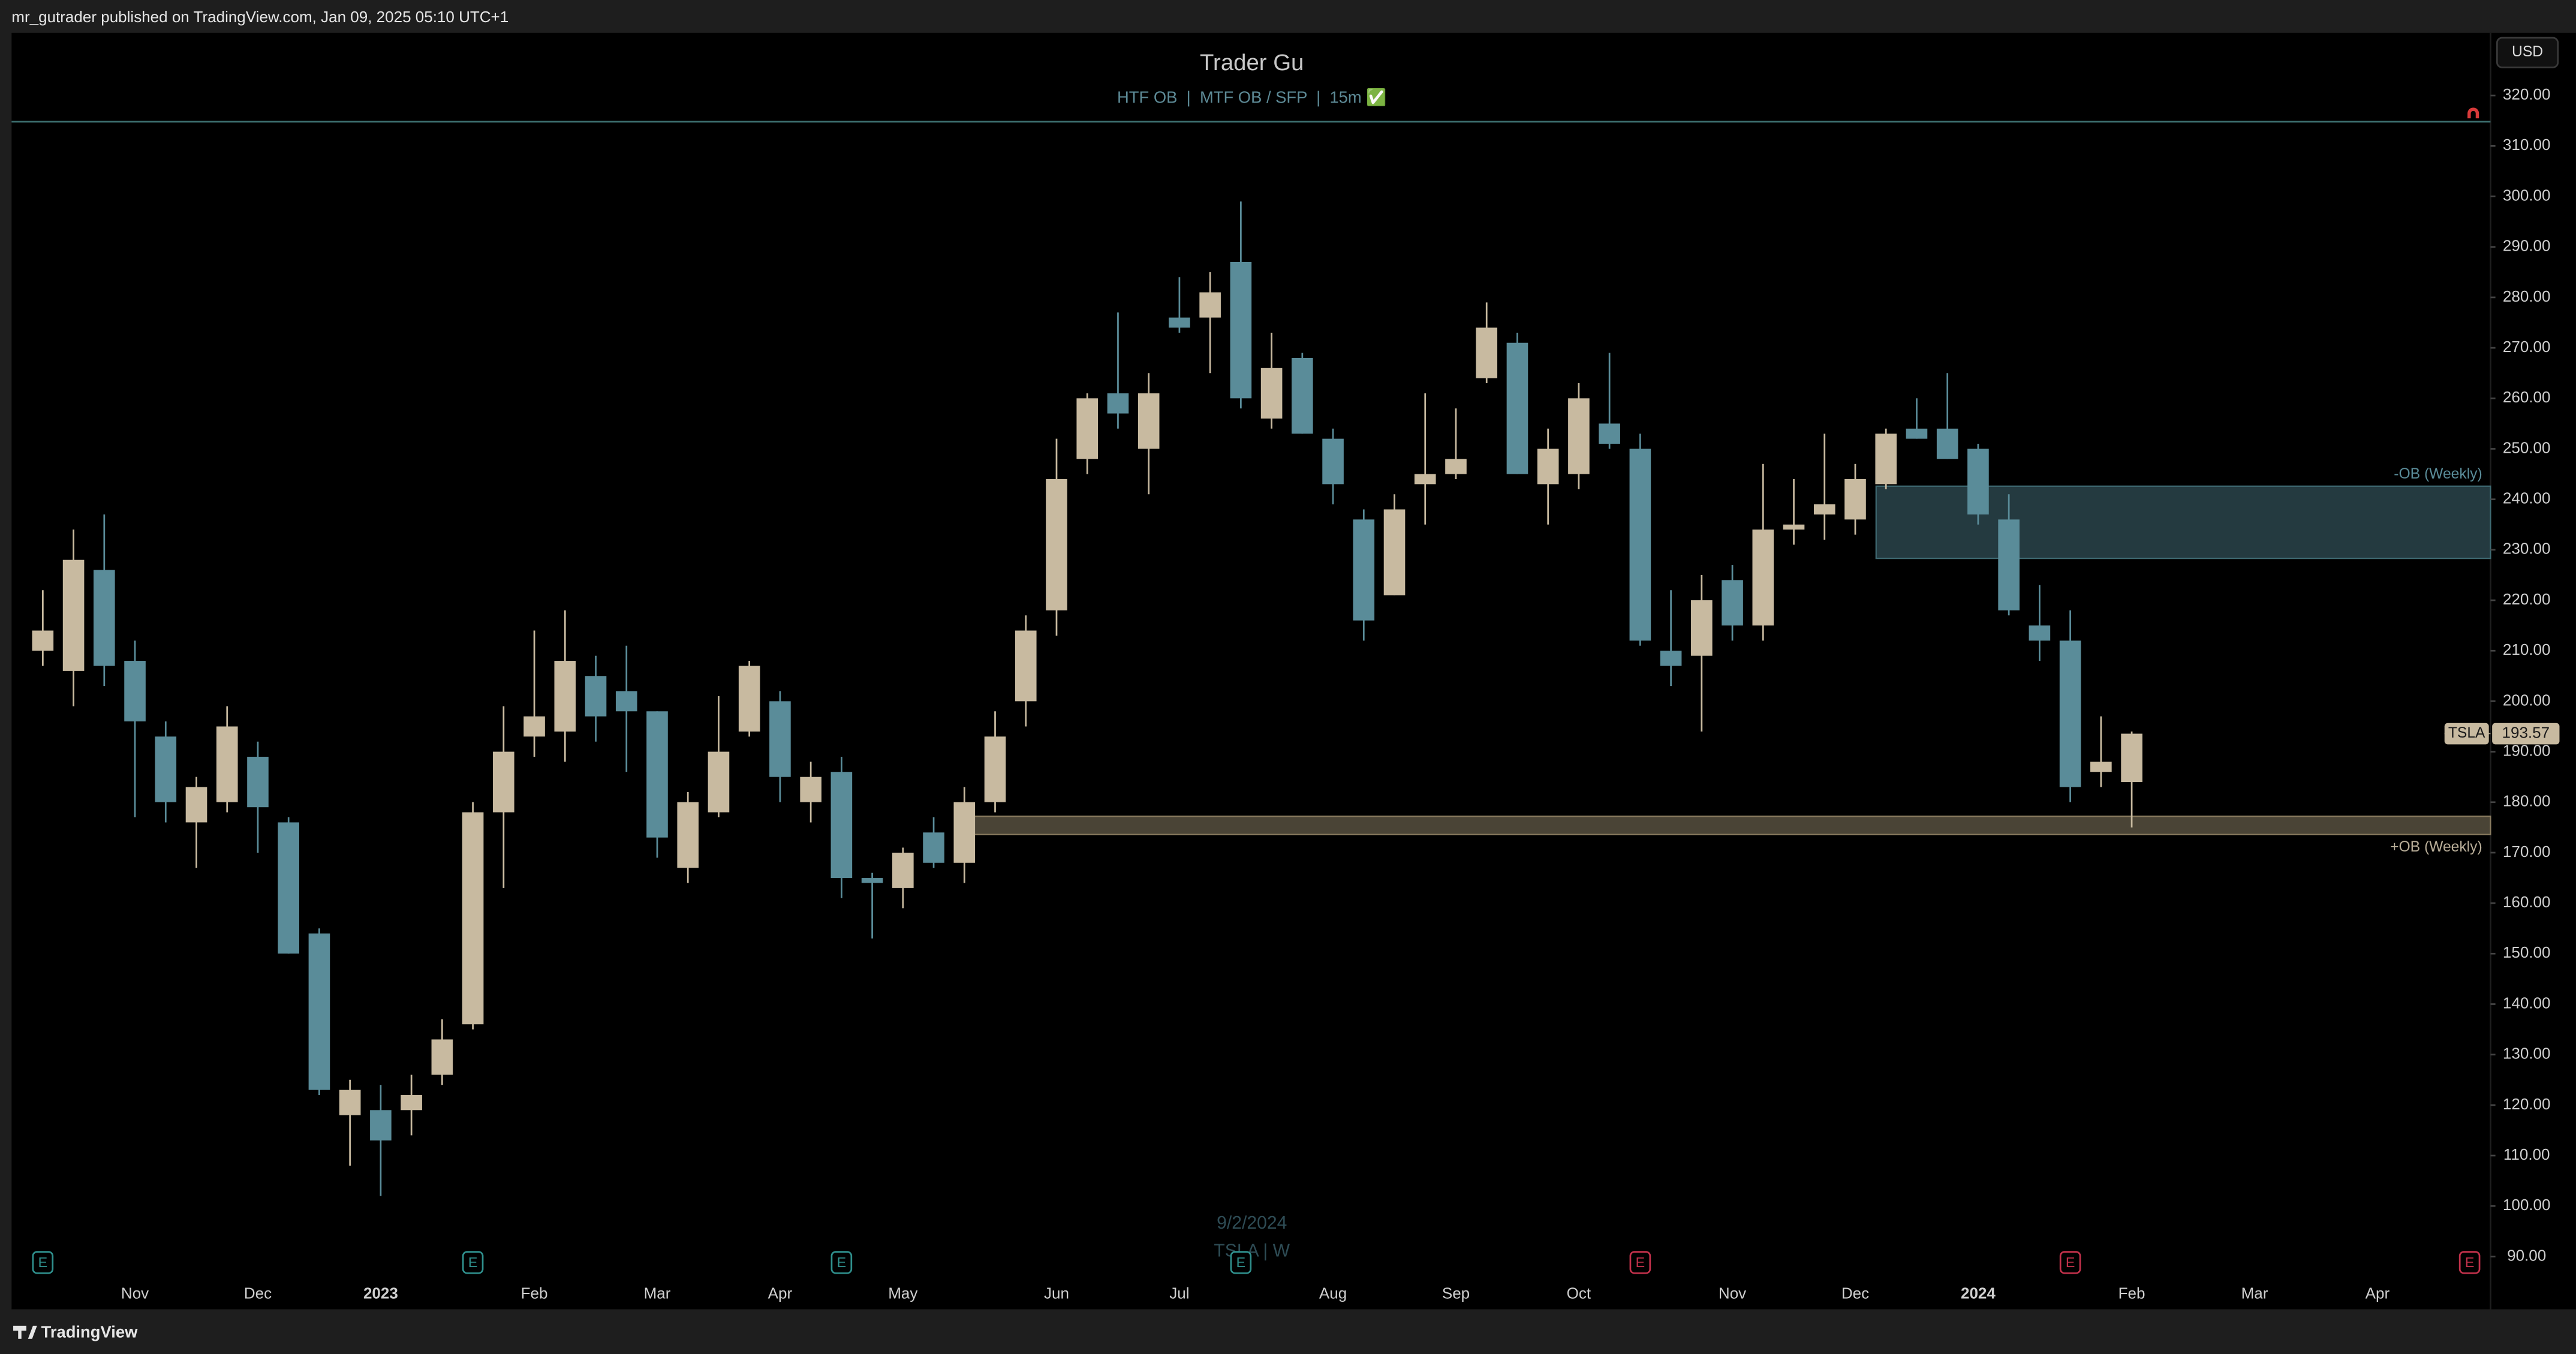  Describe the element at coordinates (2527, 902) in the screenshot. I see `y-tick-label: 160.00` at that location.